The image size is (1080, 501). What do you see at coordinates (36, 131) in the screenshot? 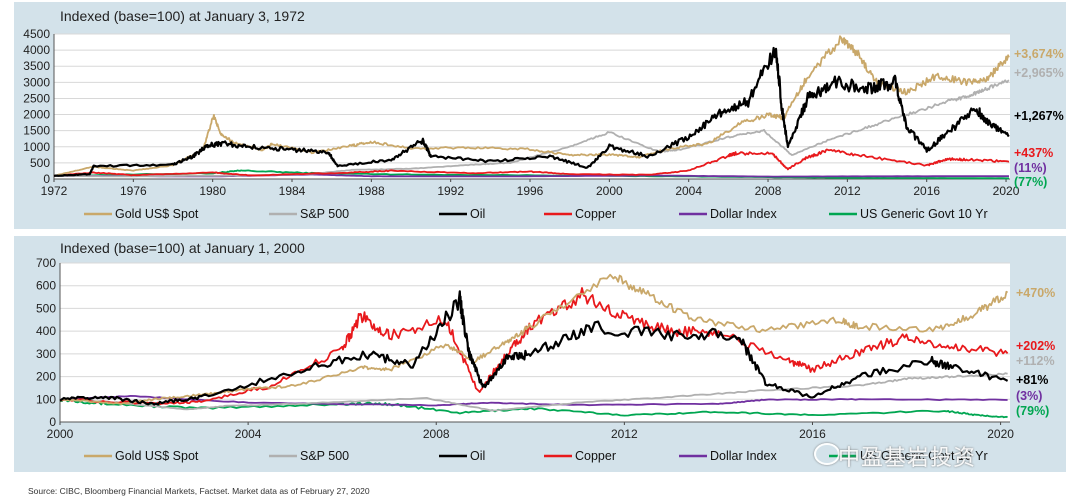
I see `y-tick-label: 1500` at bounding box center [36, 131].